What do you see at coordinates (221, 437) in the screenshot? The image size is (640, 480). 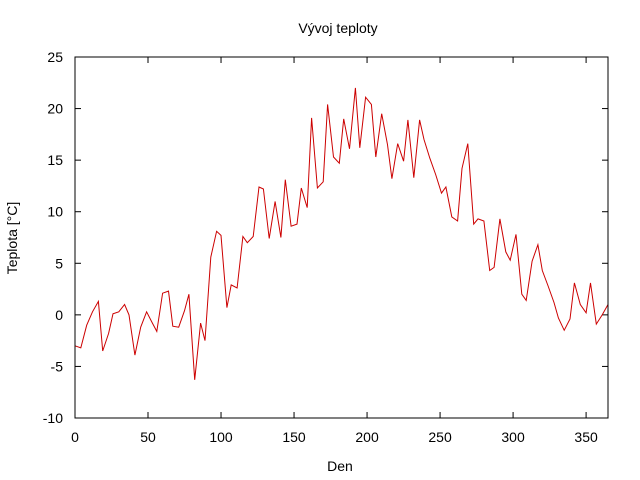 I see `x-tick-label: 100` at bounding box center [221, 437].